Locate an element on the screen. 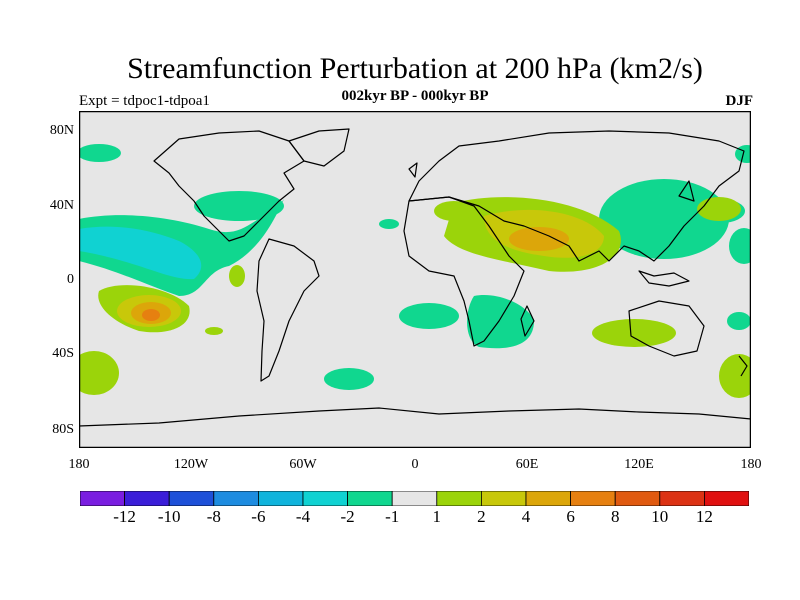 The width and height of the screenshot is (800, 600). coastline-indonesia is located at coordinates (664, 278).